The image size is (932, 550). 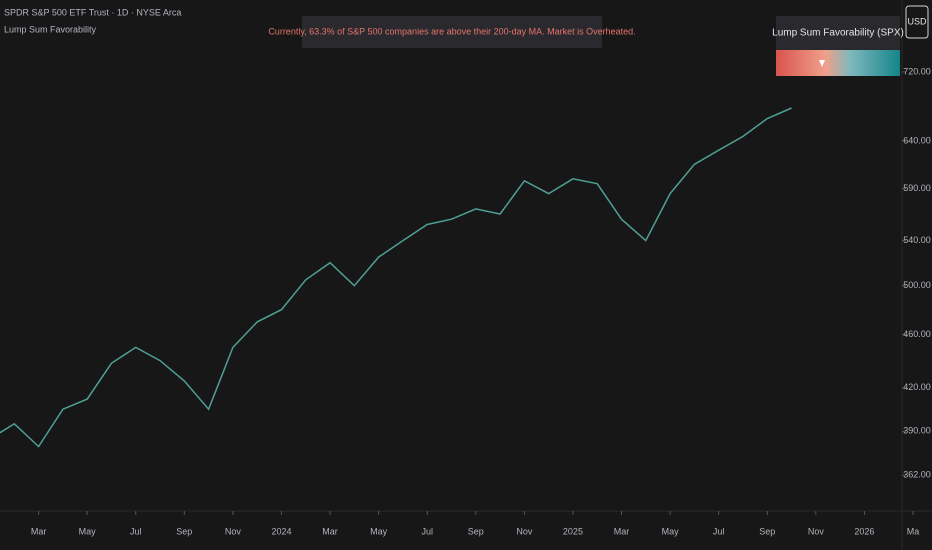 I want to click on y-tick-label: 390.00, so click(x=917, y=431).